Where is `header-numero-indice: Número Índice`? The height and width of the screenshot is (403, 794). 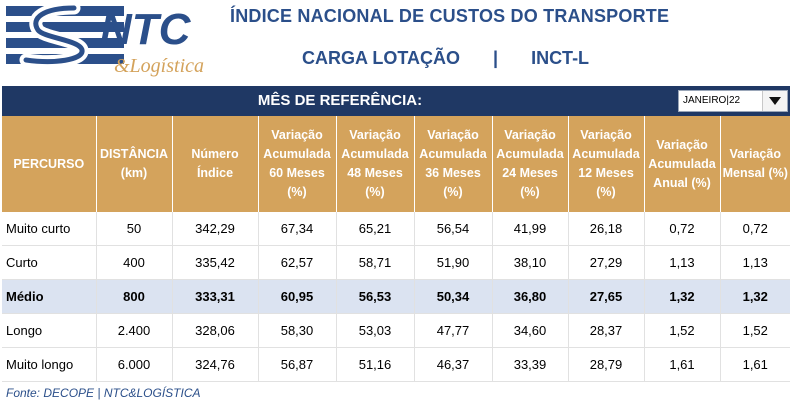
header-numero-indice: Número Índice is located at coordinates (215, 164).